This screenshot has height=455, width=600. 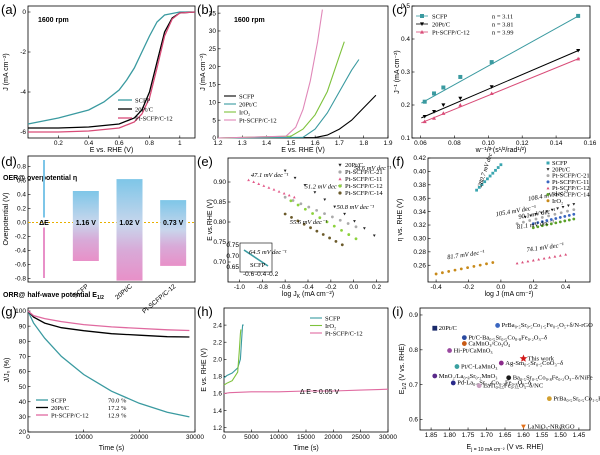 I want to click on x-axis-label: log JK (mA cm⁻²), so click(x=308, y=295).